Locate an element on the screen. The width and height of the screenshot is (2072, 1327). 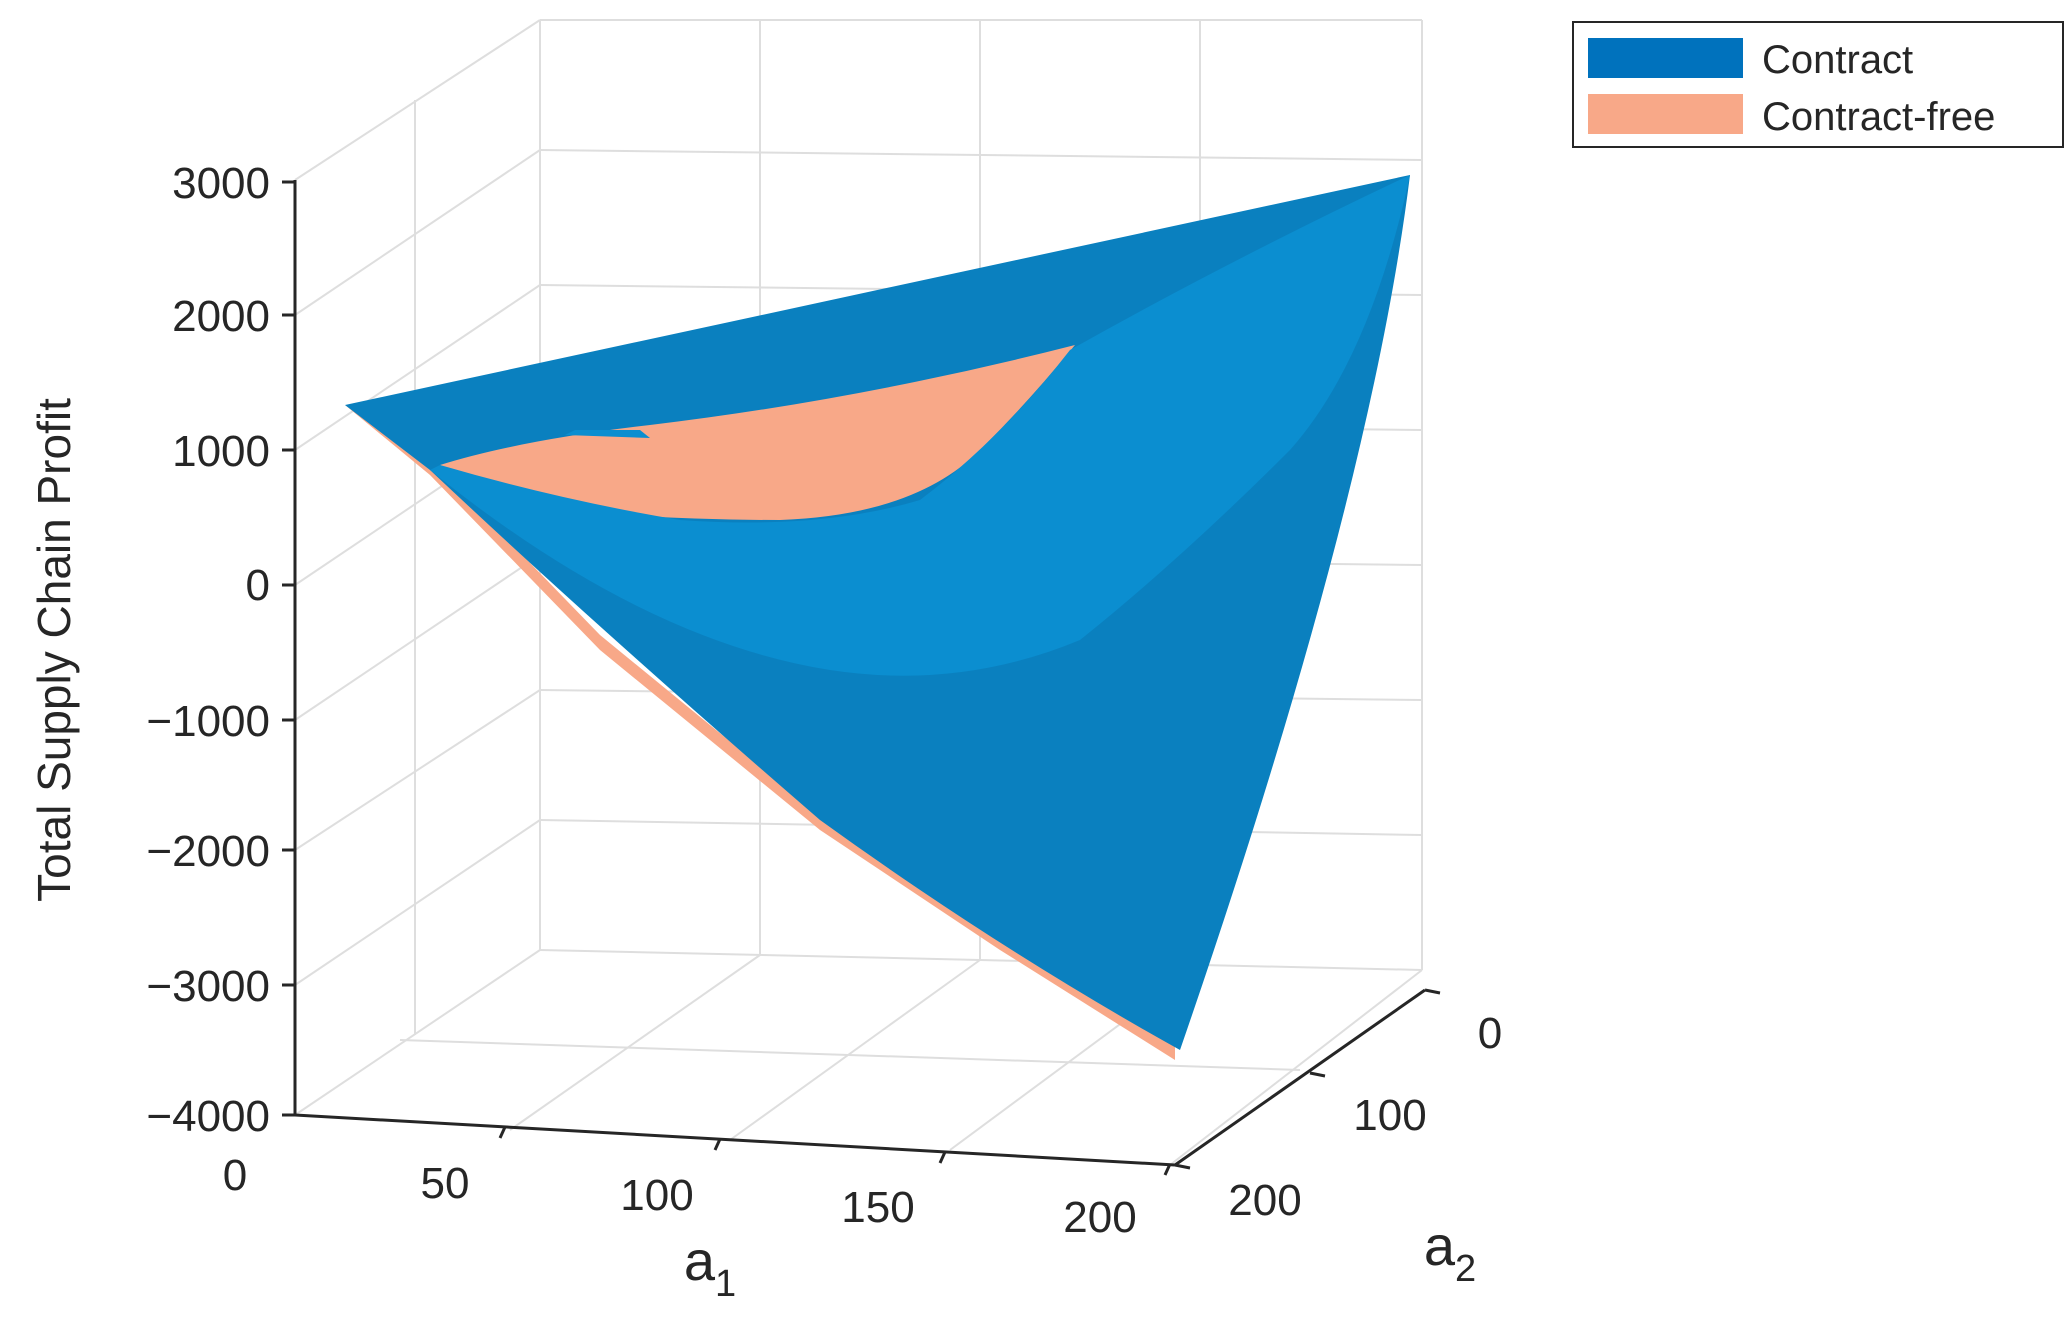
x-axis-label-text: a is located at coordinates (700, 1260).